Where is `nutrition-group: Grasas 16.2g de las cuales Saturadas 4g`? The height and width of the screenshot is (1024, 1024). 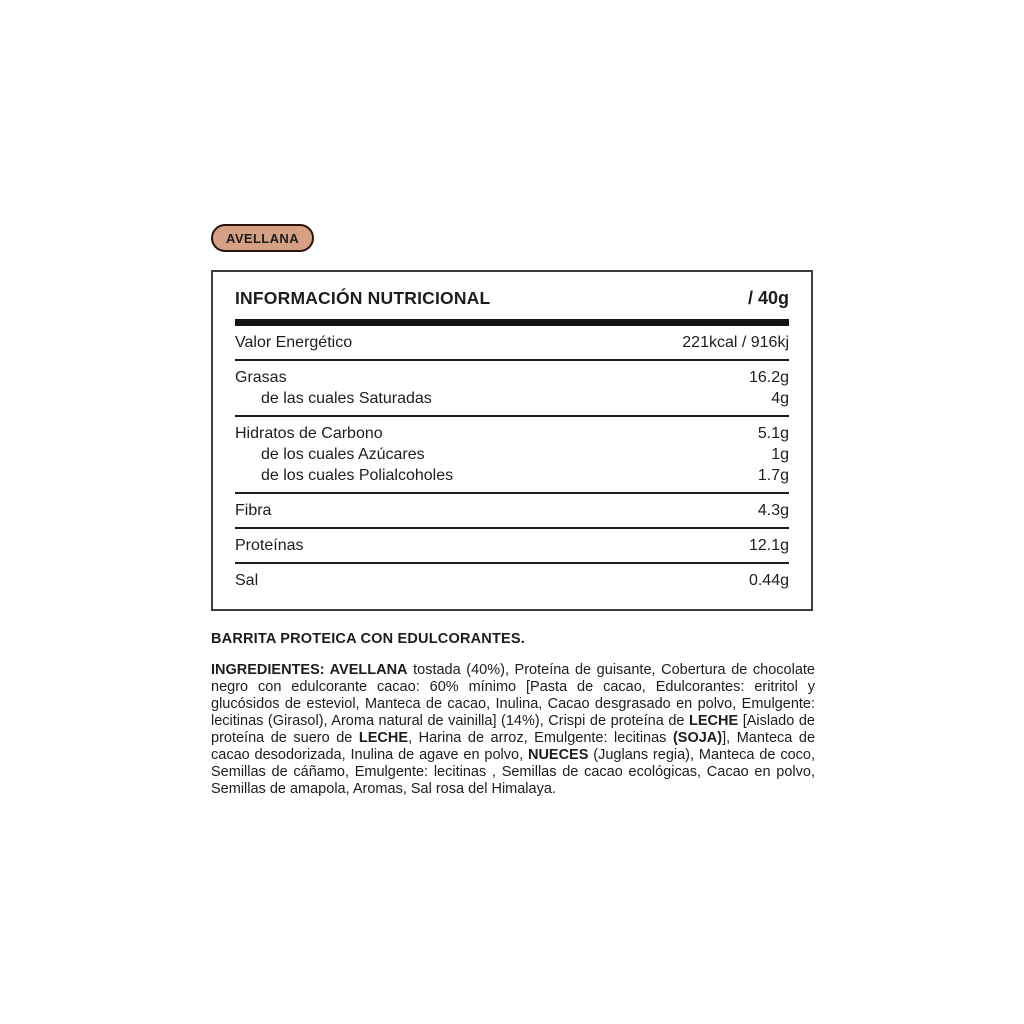 nutrition-group: Grasas 16.2g de las cuales Saturadas 4g is located at coordinates (512, 387).